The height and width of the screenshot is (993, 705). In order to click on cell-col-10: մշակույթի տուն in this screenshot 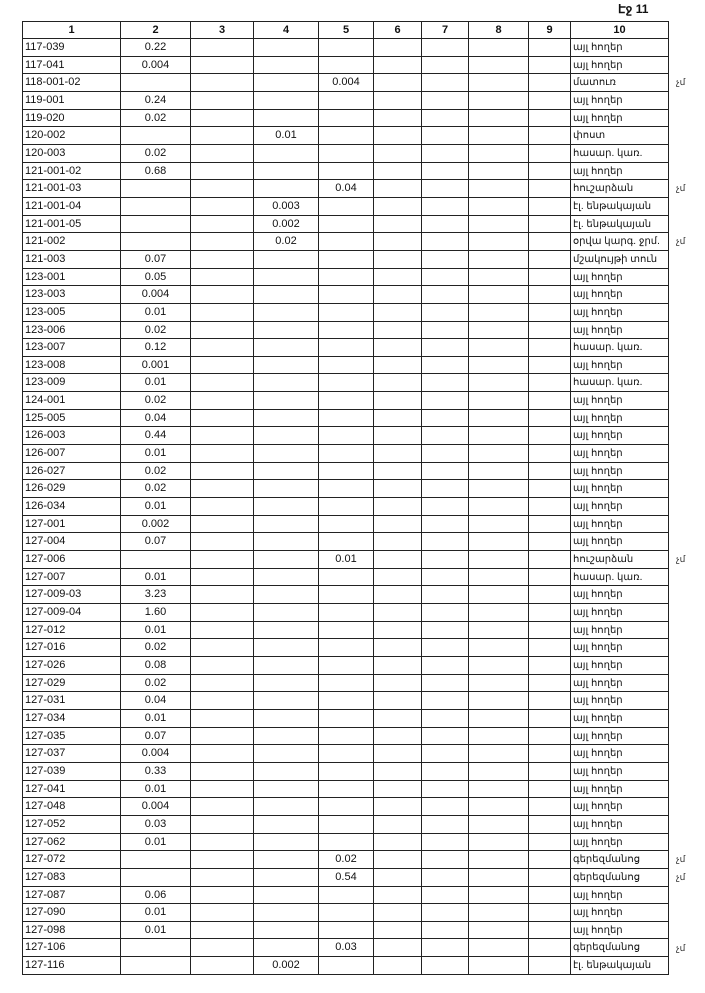, I will do `click(620, 259)`.